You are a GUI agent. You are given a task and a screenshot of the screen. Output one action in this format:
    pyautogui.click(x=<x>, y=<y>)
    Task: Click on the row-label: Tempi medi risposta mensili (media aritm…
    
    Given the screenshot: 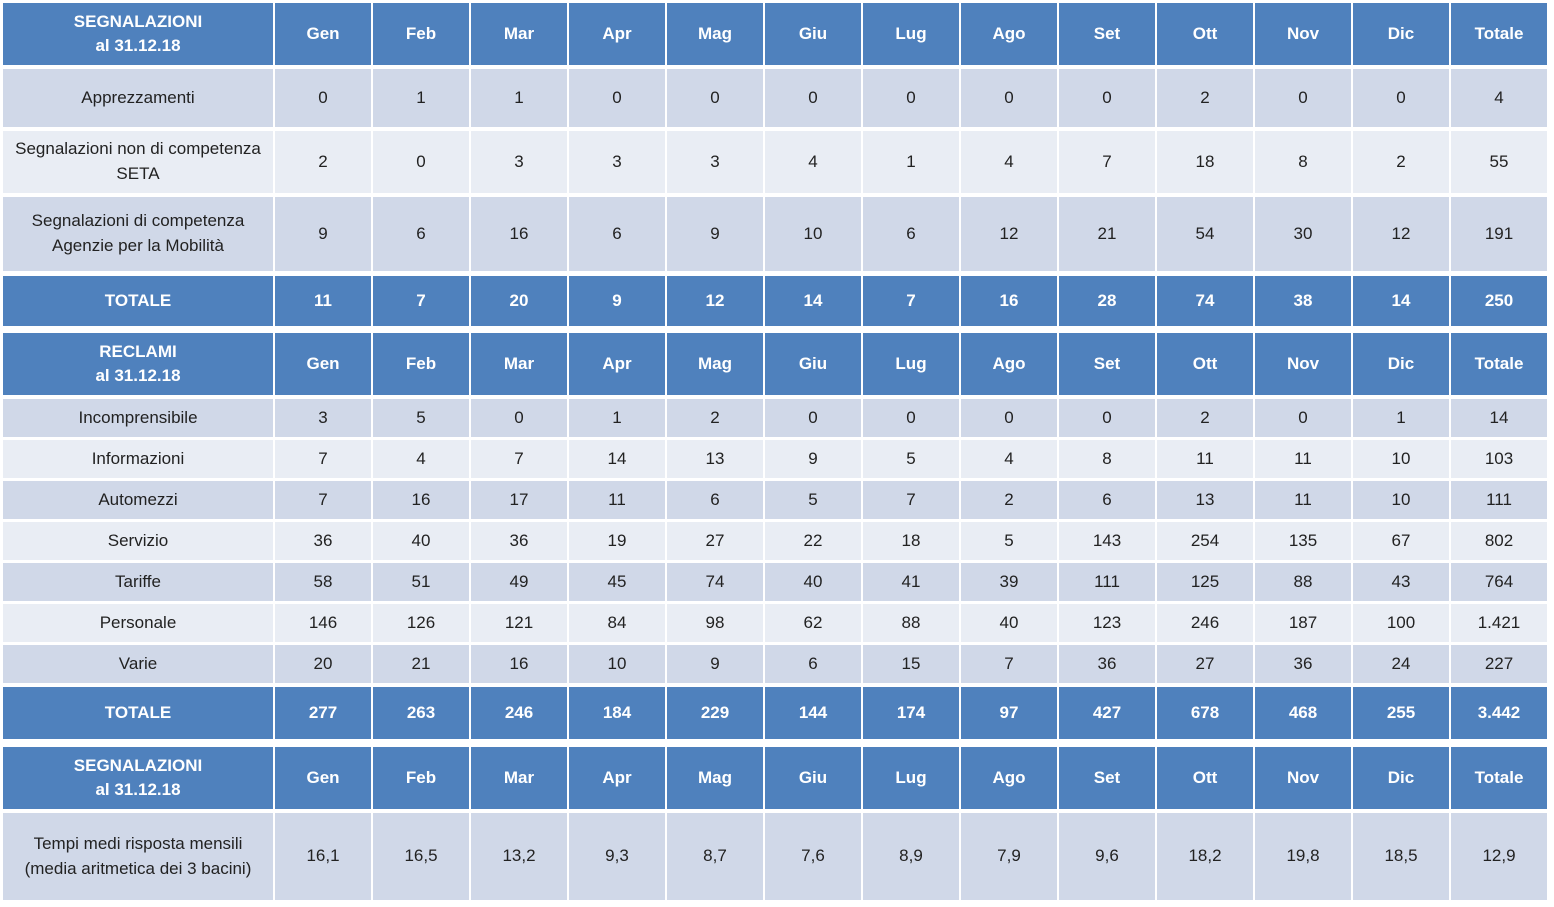 What is the action you would take?
    pyautogui.click(x=138, y=856)
    